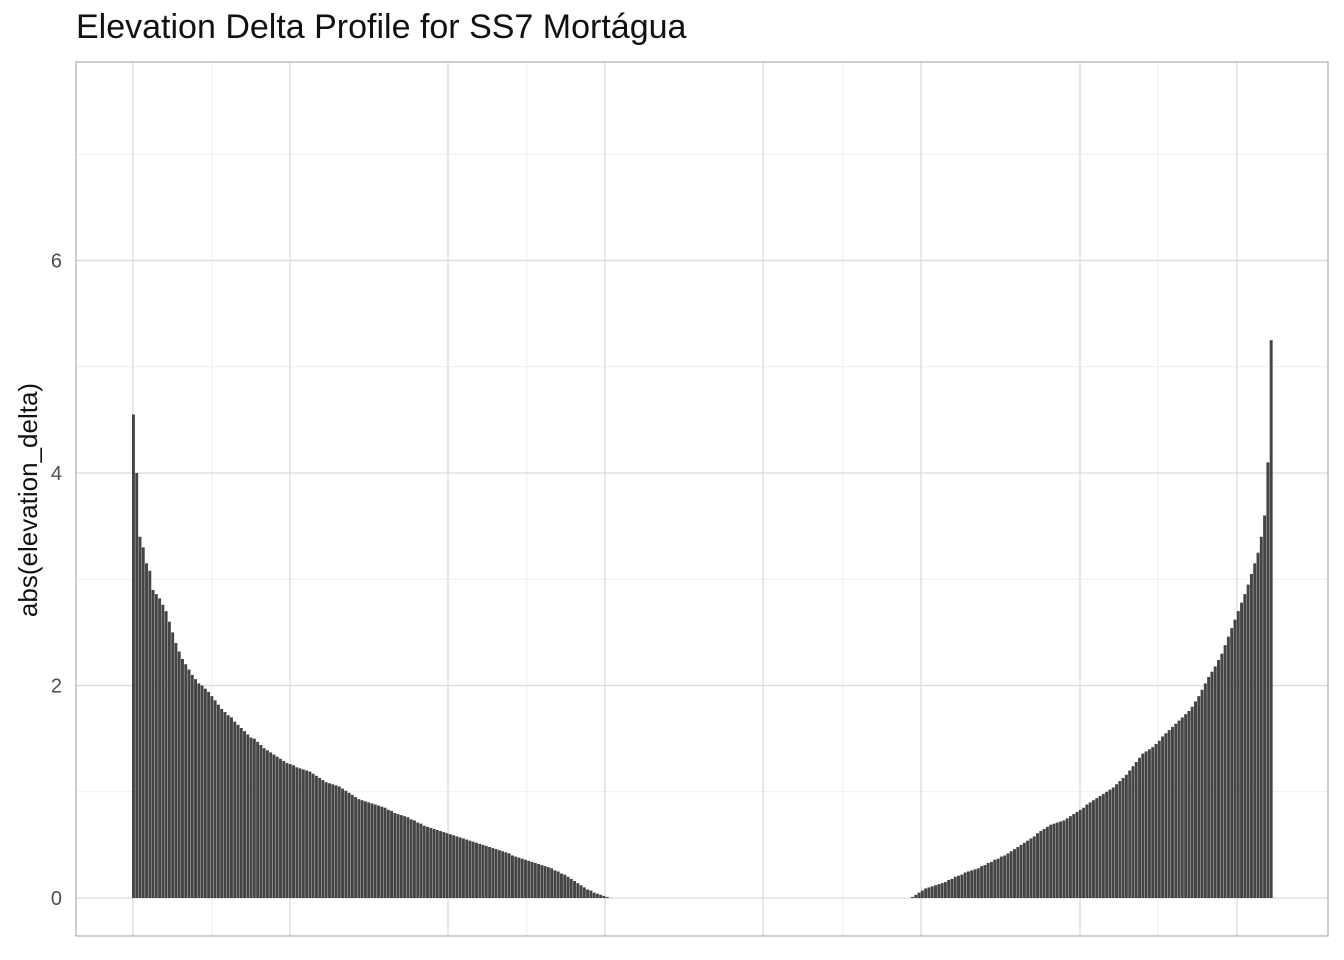  I want to click on y-tick-label: 2, so click(56, 687).